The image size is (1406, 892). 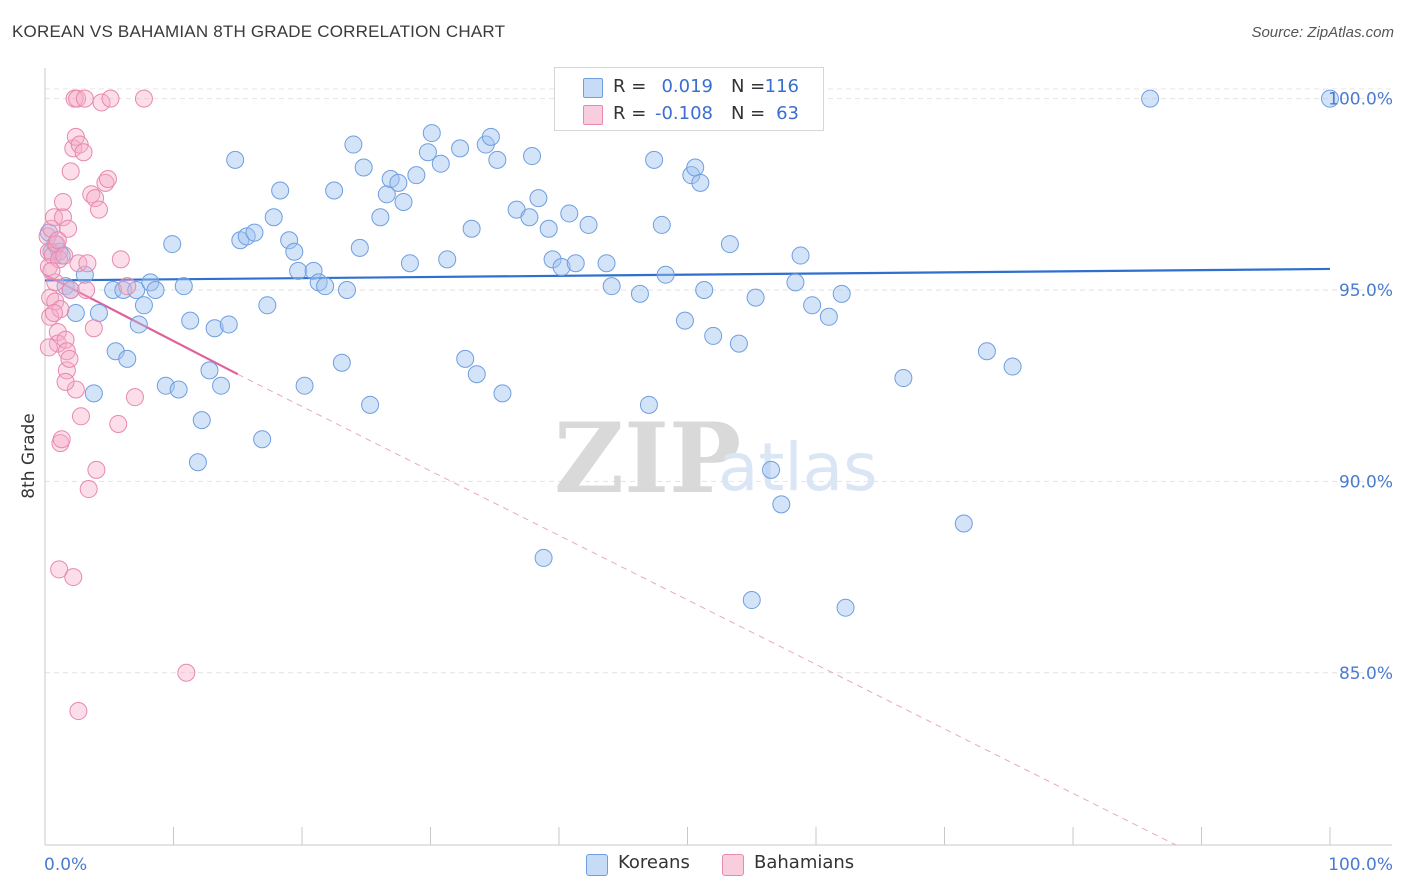 What do you see at coordinates (748, 113) in the screenshot?
I see `n-label: N =` at bounding box center [748, 113].